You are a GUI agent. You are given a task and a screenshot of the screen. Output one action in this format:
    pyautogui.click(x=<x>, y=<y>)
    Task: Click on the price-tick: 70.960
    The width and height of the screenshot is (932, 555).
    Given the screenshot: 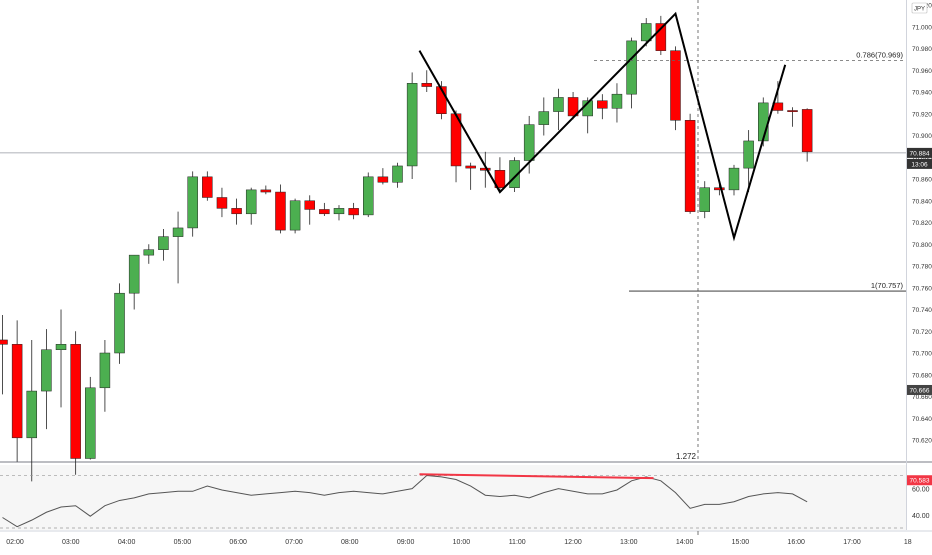 What is the action you would take?
    pyautogui.click(x=922, y=71)
    